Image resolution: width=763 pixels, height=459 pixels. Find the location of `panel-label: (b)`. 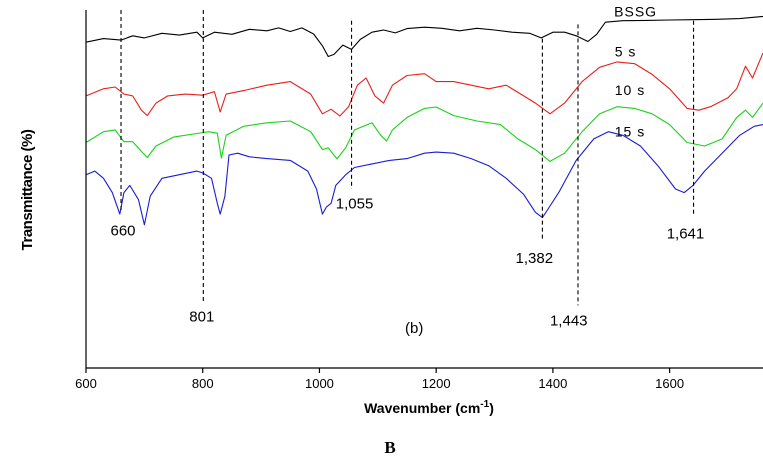

panel-label: (b) is located at coordinates (414, 328).